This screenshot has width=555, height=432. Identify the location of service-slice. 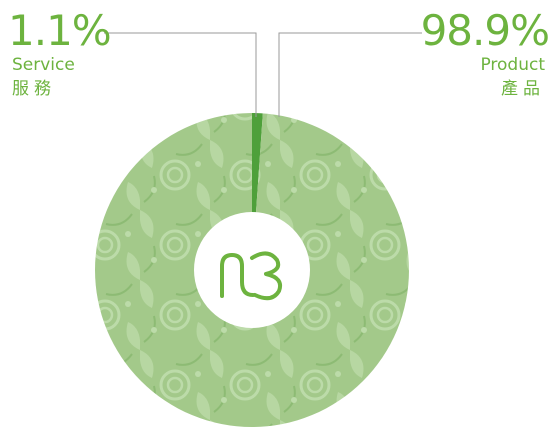
(258, 187).